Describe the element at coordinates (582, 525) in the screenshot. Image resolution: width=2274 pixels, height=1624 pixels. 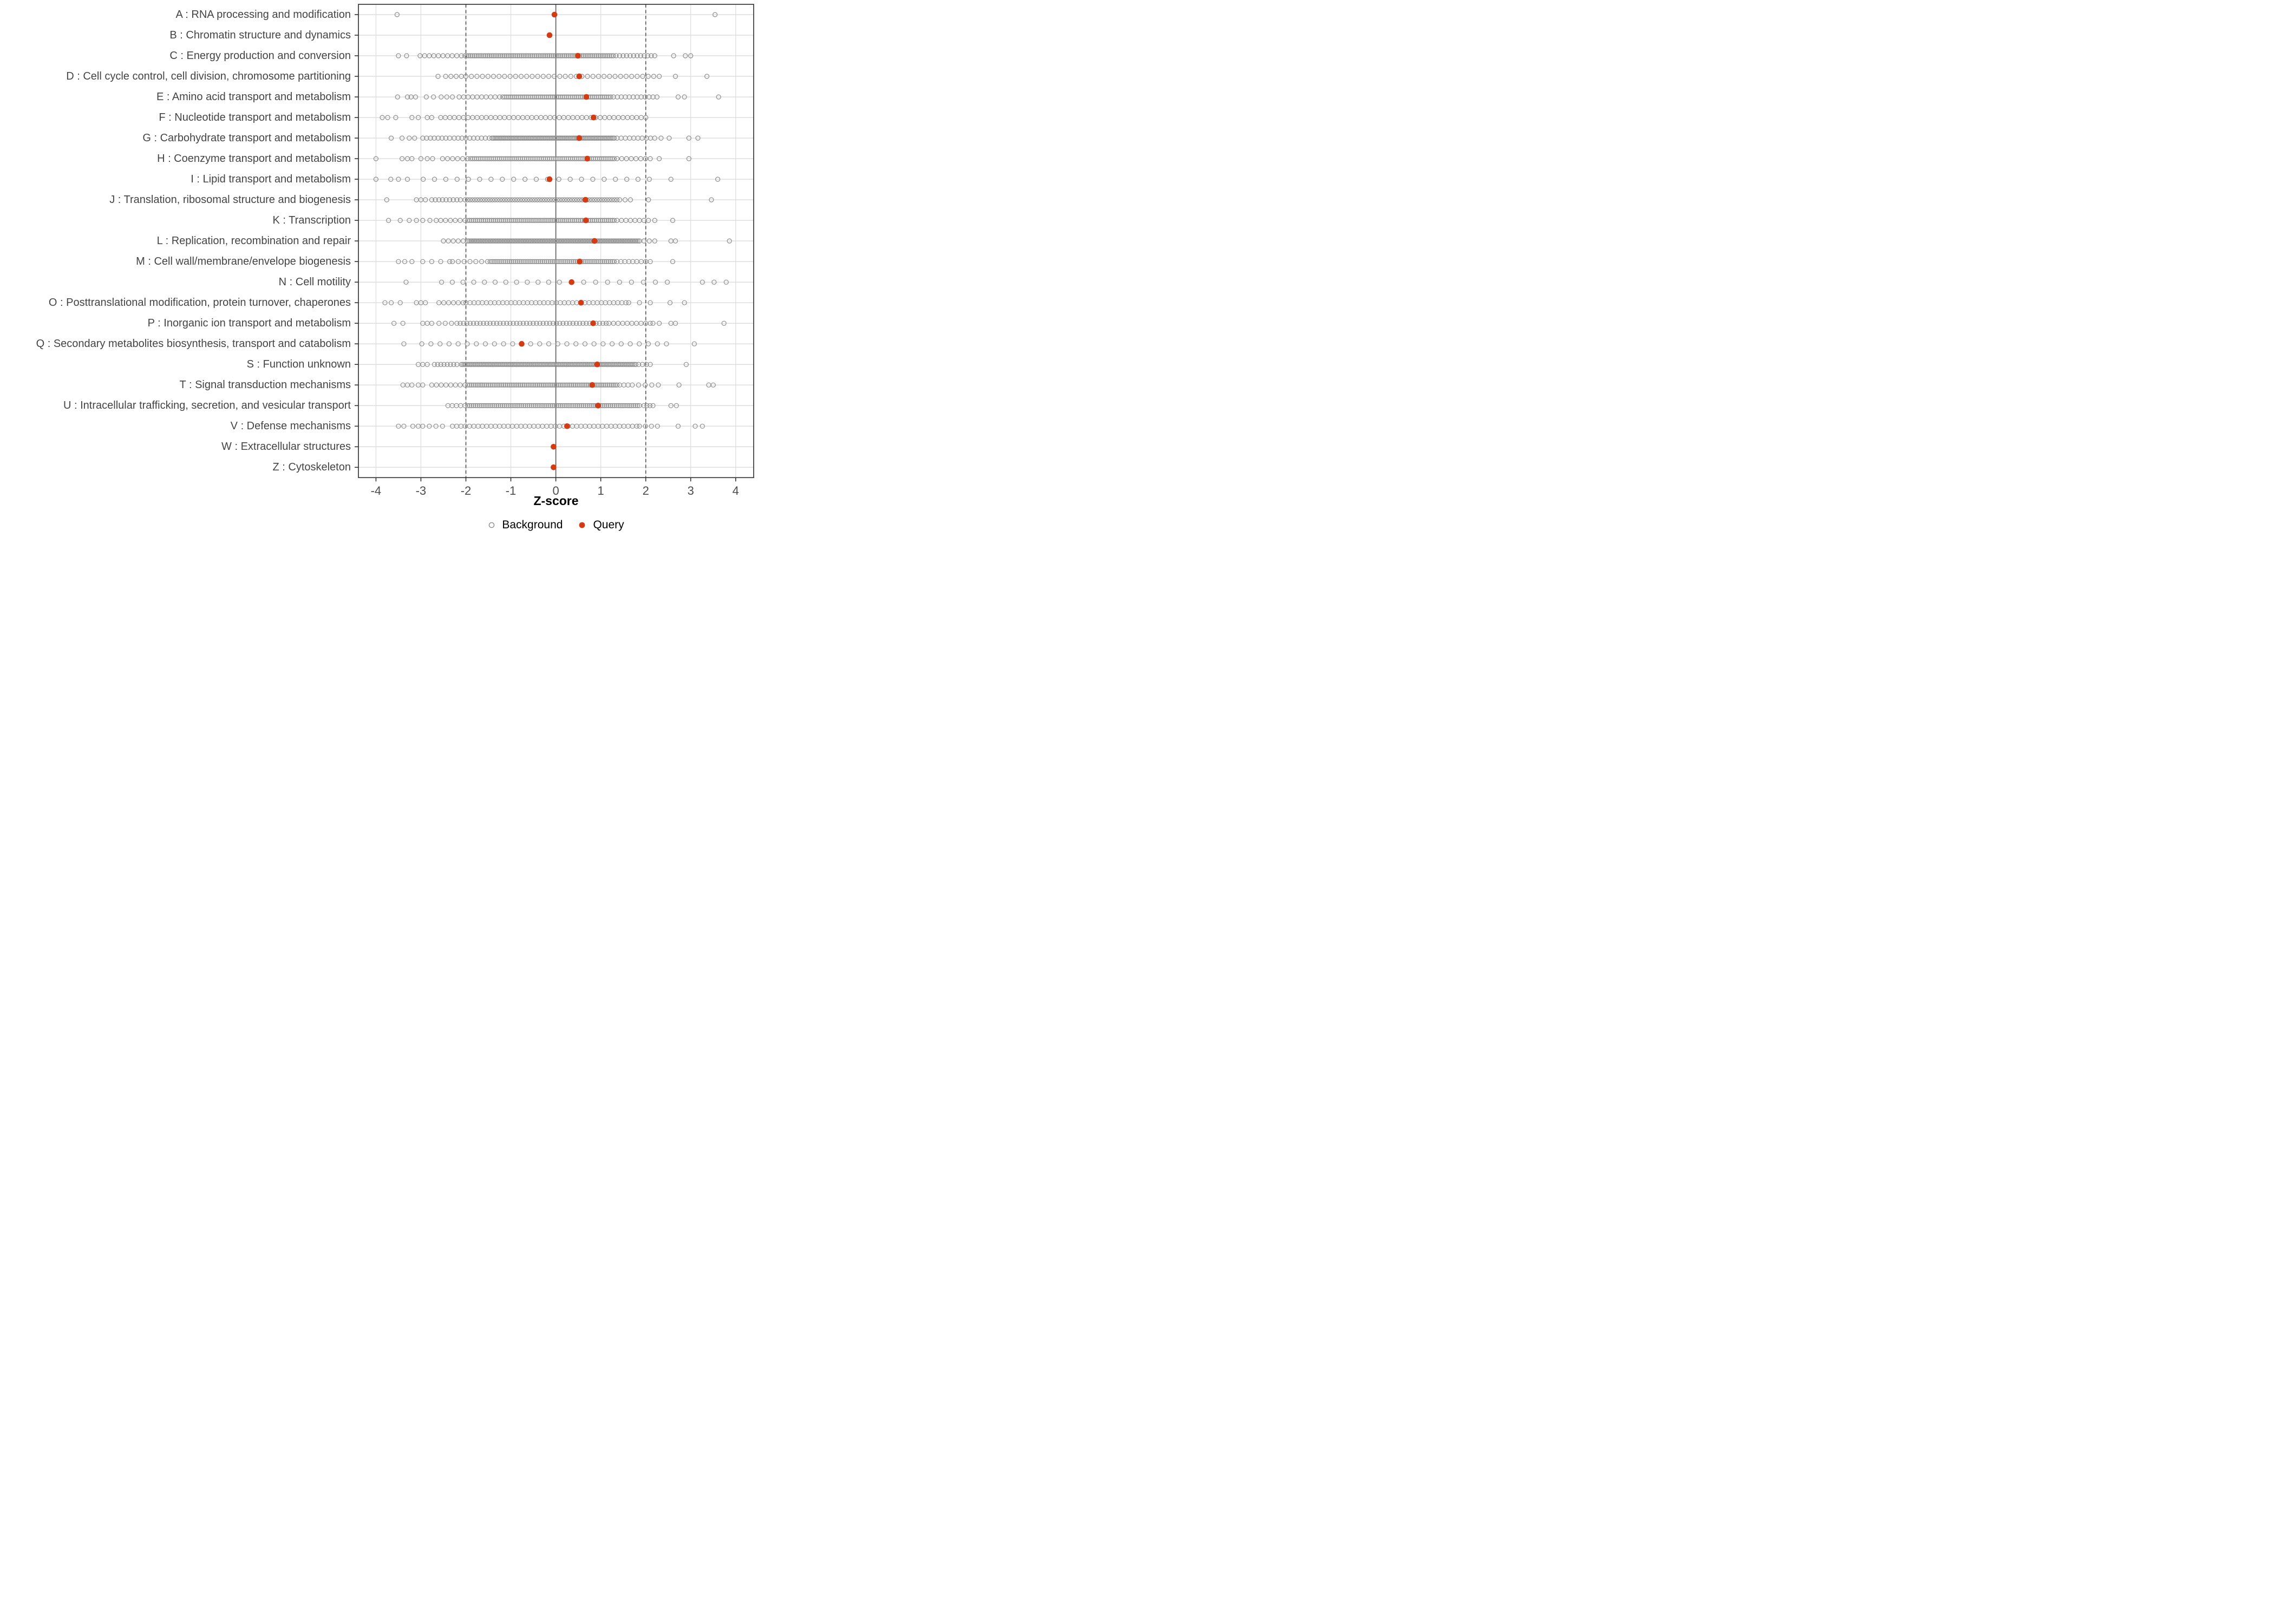
I see `query-marker-icon` at that location.